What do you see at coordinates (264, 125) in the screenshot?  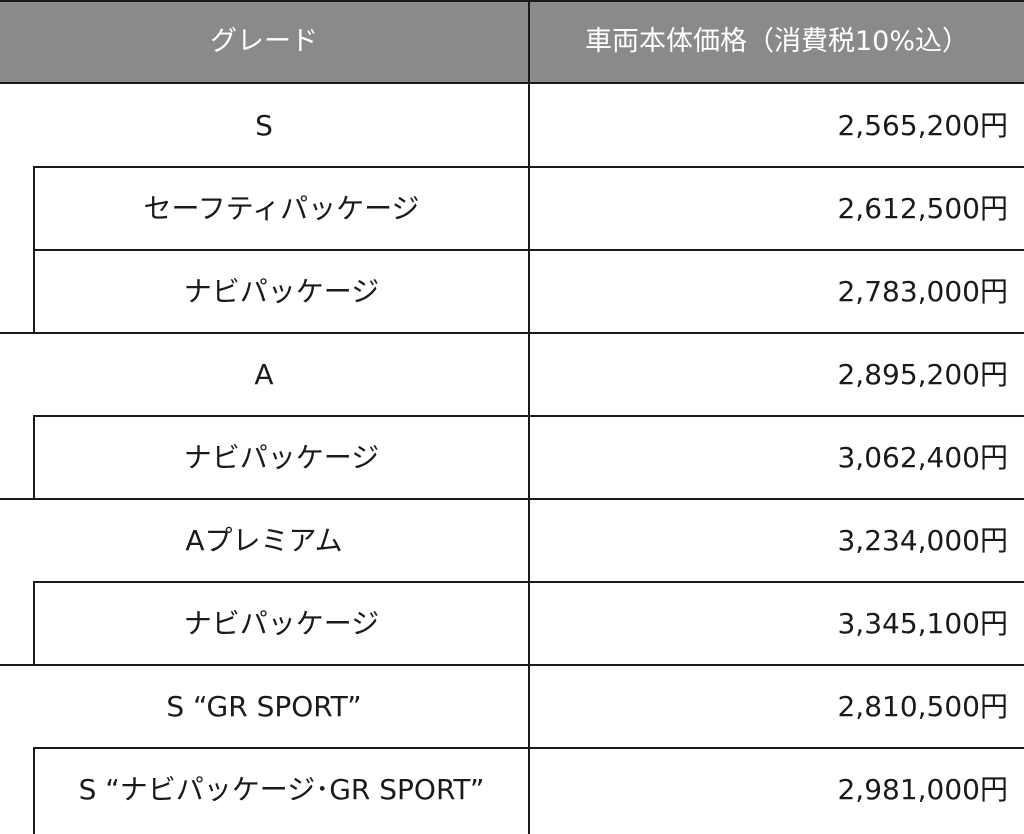 I see `grade-cell: S` at bounding box center [264, 125].